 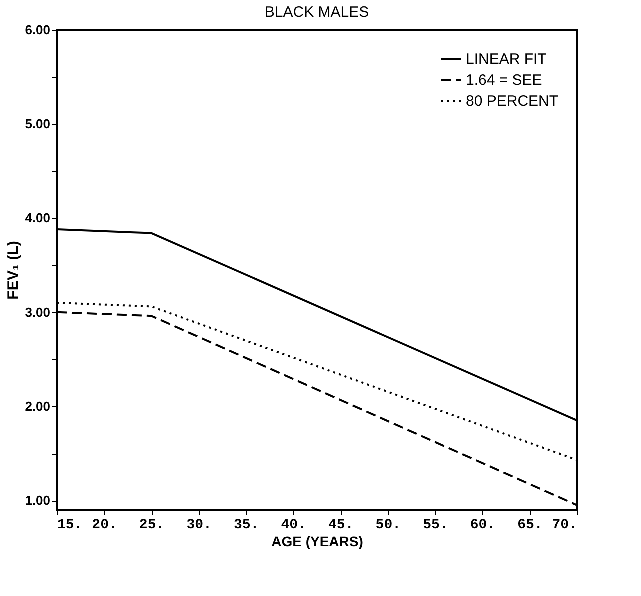 What do you see at coordinates (105, 526) in the screenshot?
I see `x-tick-label: 20.` at bounding box center [105, 526].